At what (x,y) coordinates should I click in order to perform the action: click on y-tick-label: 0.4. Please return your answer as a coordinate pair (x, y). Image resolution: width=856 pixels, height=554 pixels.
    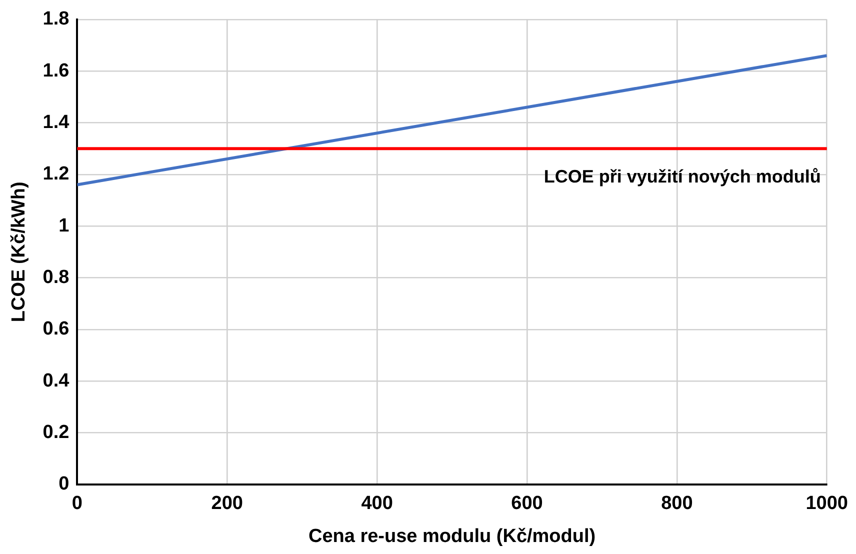
    Looking at the image, I should click on (56, 381).